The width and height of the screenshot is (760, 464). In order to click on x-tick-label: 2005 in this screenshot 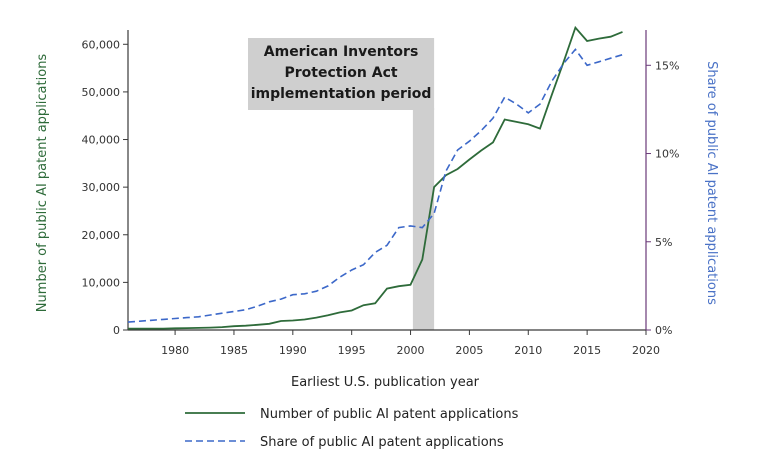, I will do `click(469, 350)`.